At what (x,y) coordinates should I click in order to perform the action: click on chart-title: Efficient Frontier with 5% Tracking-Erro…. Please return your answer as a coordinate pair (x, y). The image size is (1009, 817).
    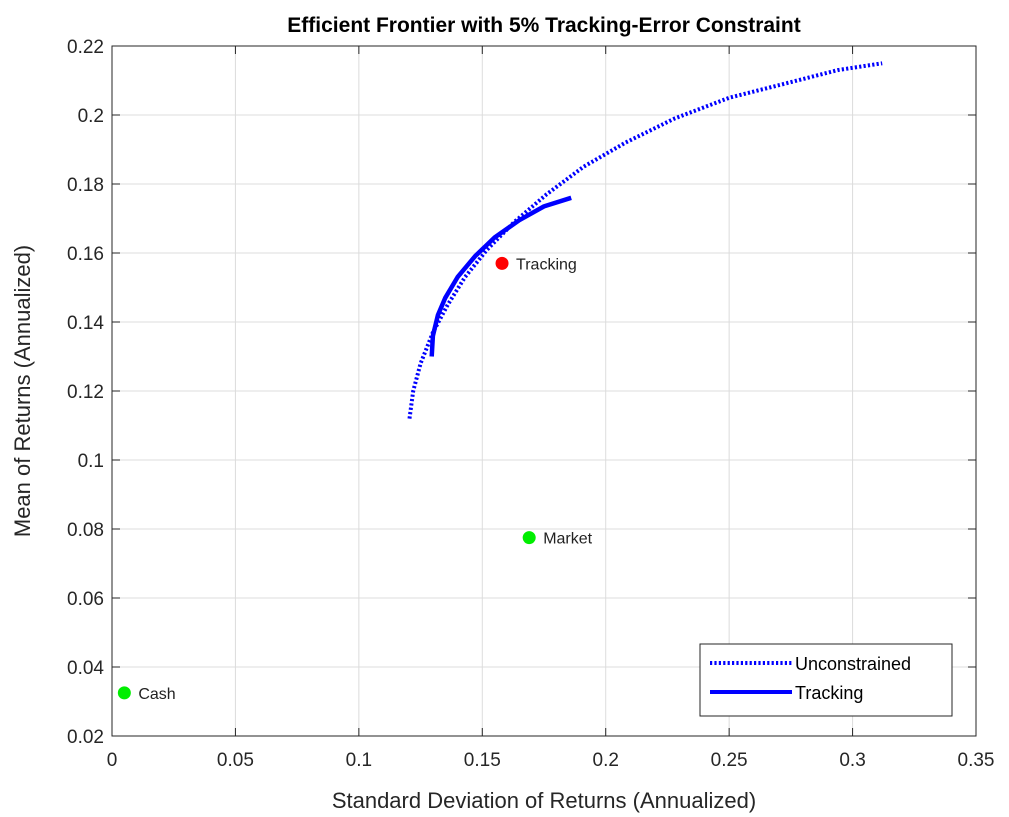
    Looking at the image, I should click on (543, 25).